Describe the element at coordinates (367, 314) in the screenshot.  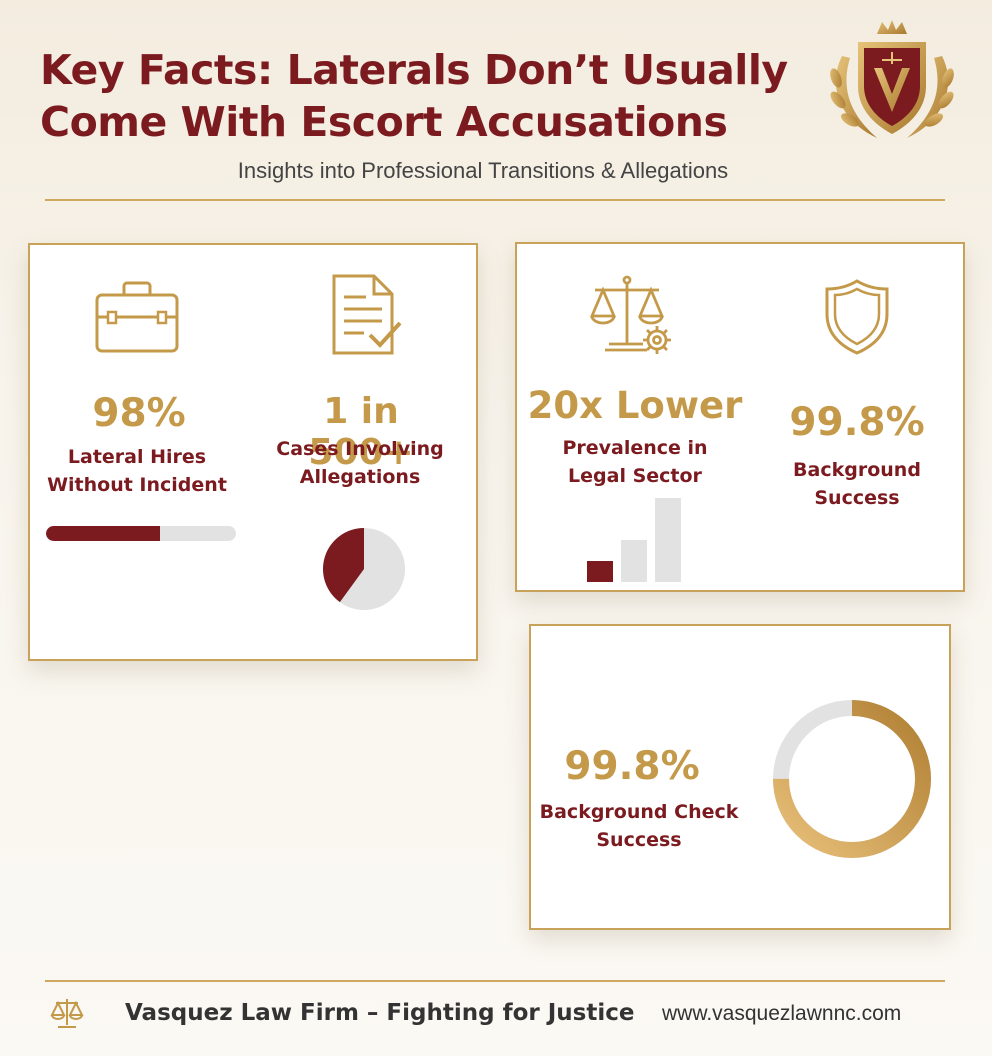
I see `document-check-icon` at that location.